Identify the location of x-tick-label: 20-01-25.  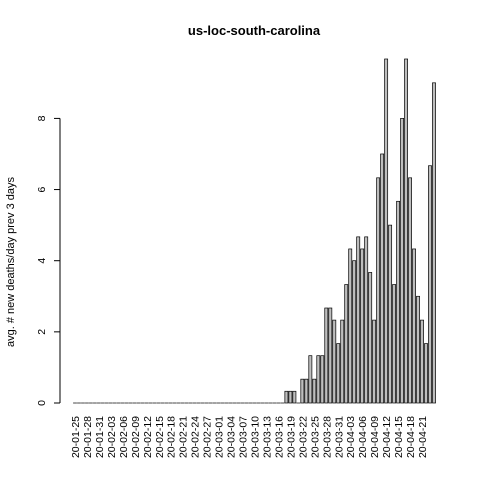
(76, 437).